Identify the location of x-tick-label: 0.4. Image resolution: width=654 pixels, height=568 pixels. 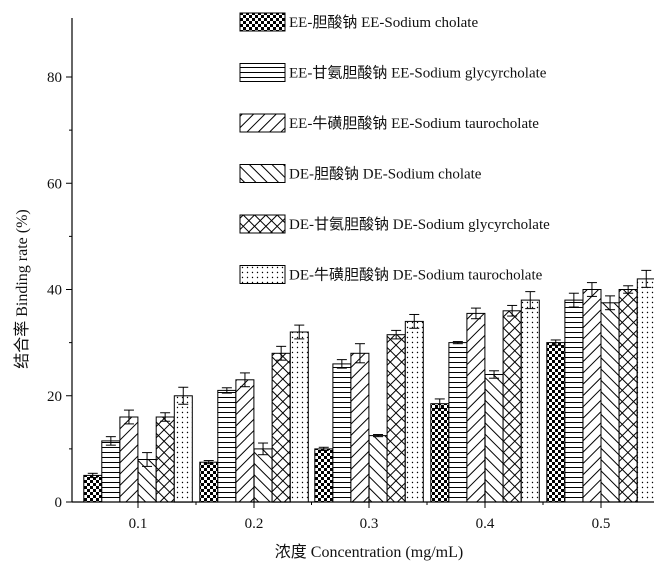
(485, 524).